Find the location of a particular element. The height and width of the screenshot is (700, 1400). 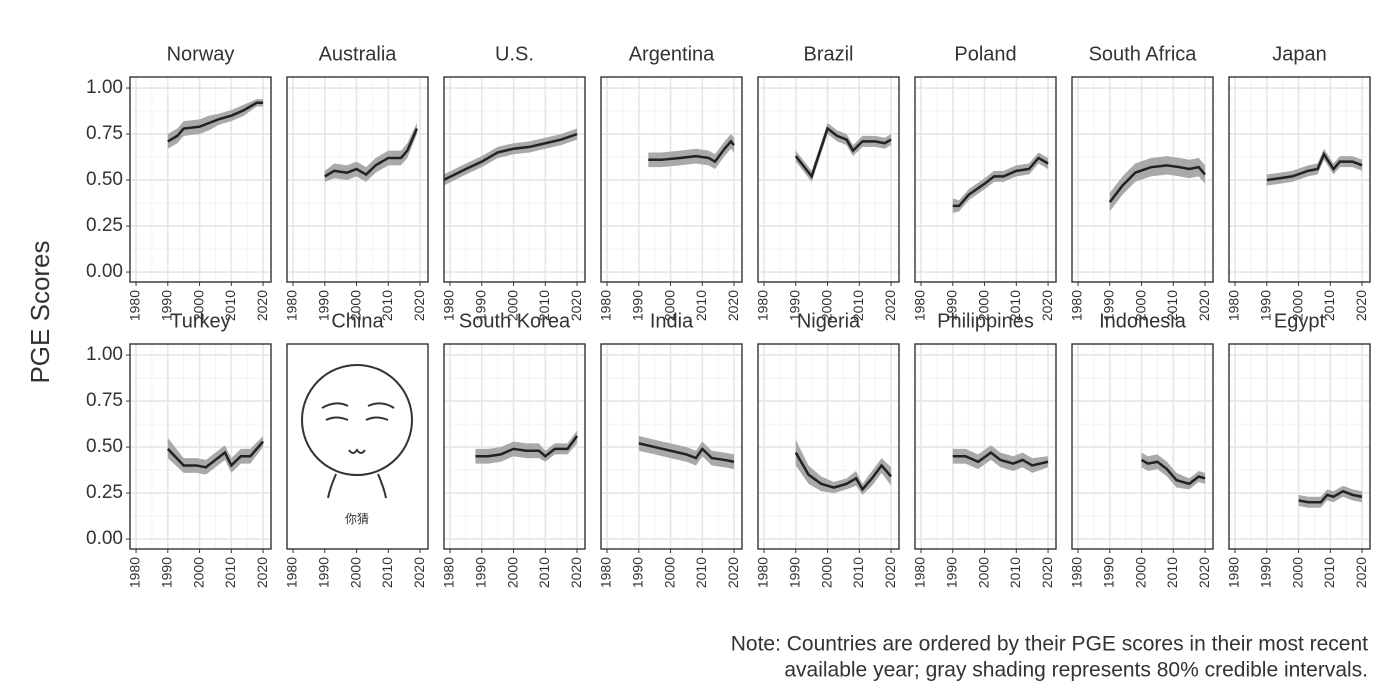

cartoon-body is located at coordinates (357, 486).